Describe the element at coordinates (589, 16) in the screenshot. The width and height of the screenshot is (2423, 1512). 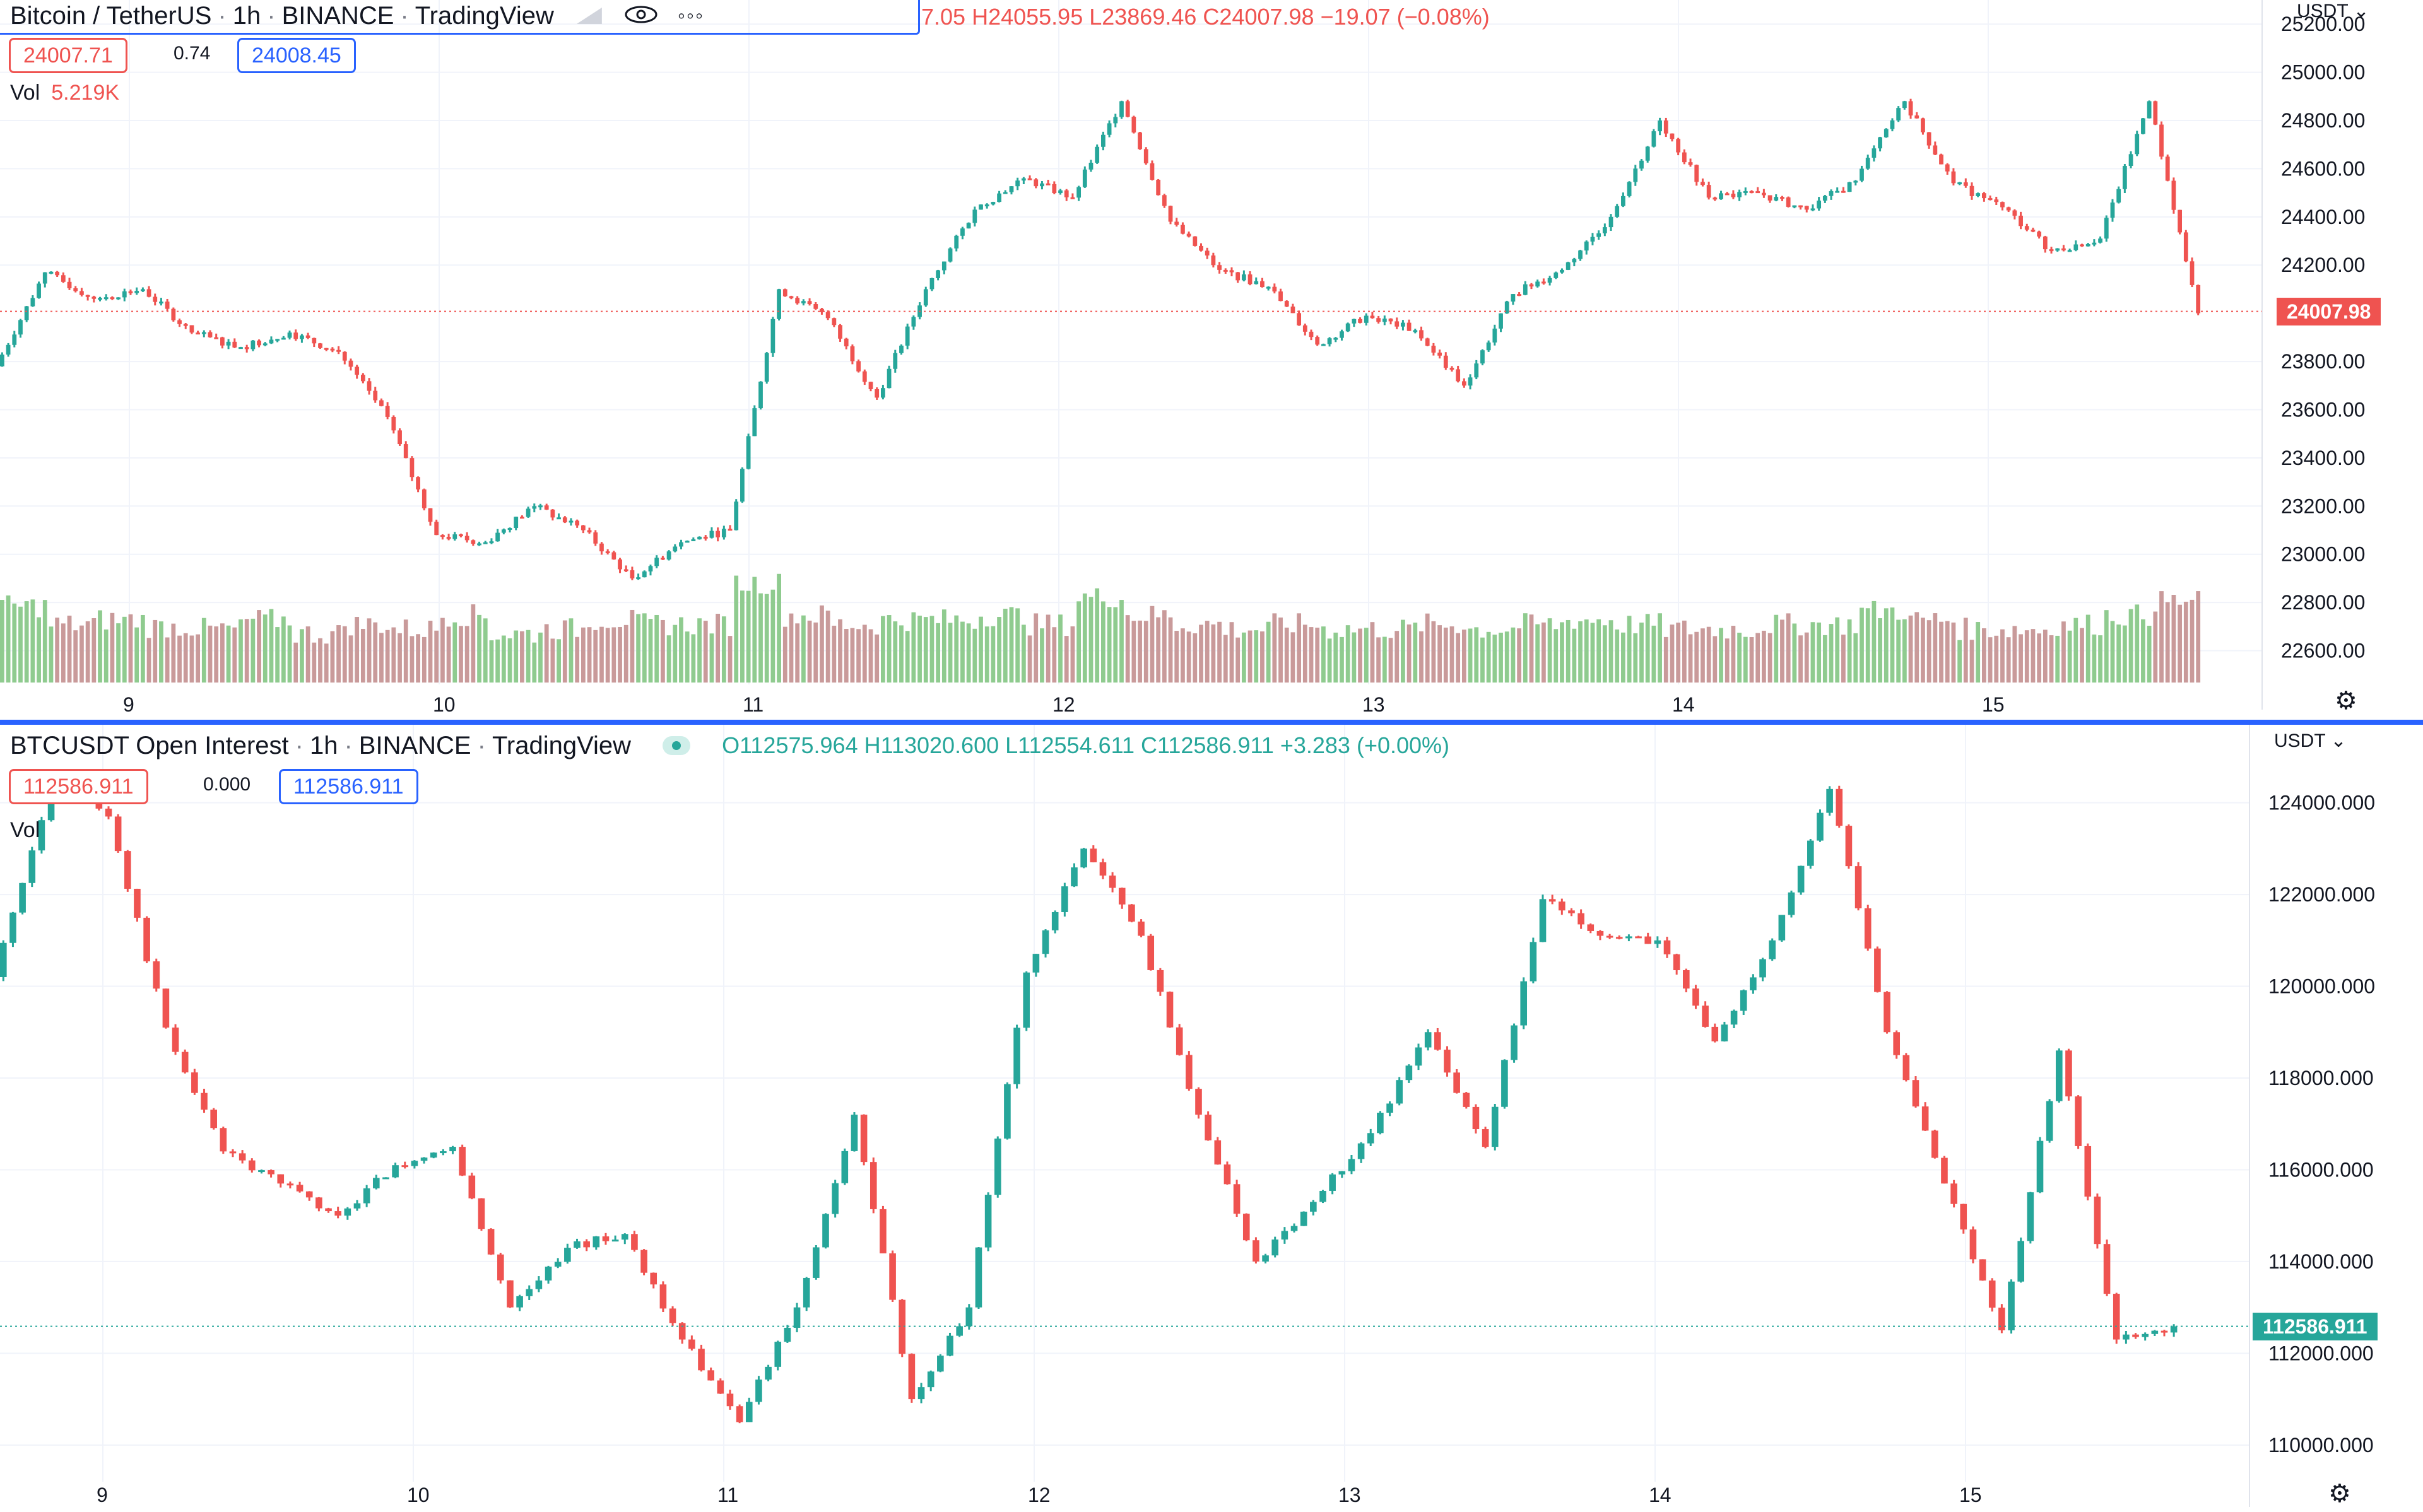
I see `hide-icon` at that location.